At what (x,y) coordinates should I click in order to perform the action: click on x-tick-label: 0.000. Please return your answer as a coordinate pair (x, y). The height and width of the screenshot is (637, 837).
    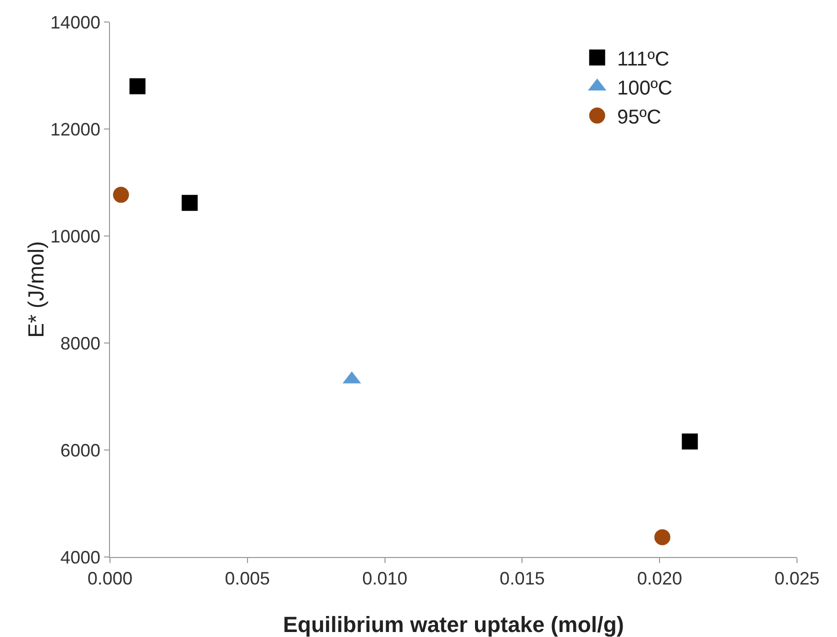
    Looking at the image, I should click on (110, 578).